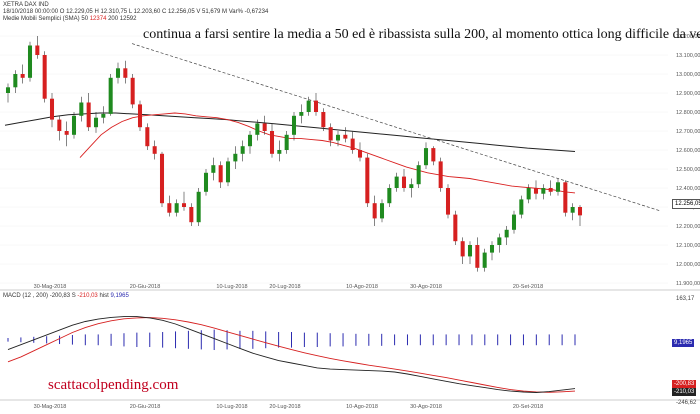 The width and height of the screenshot is (700, 414). Describe the element at coordinates (284, 287) in the screenshot. I see `x-tick-label: 20-Lug-2018` at that location.